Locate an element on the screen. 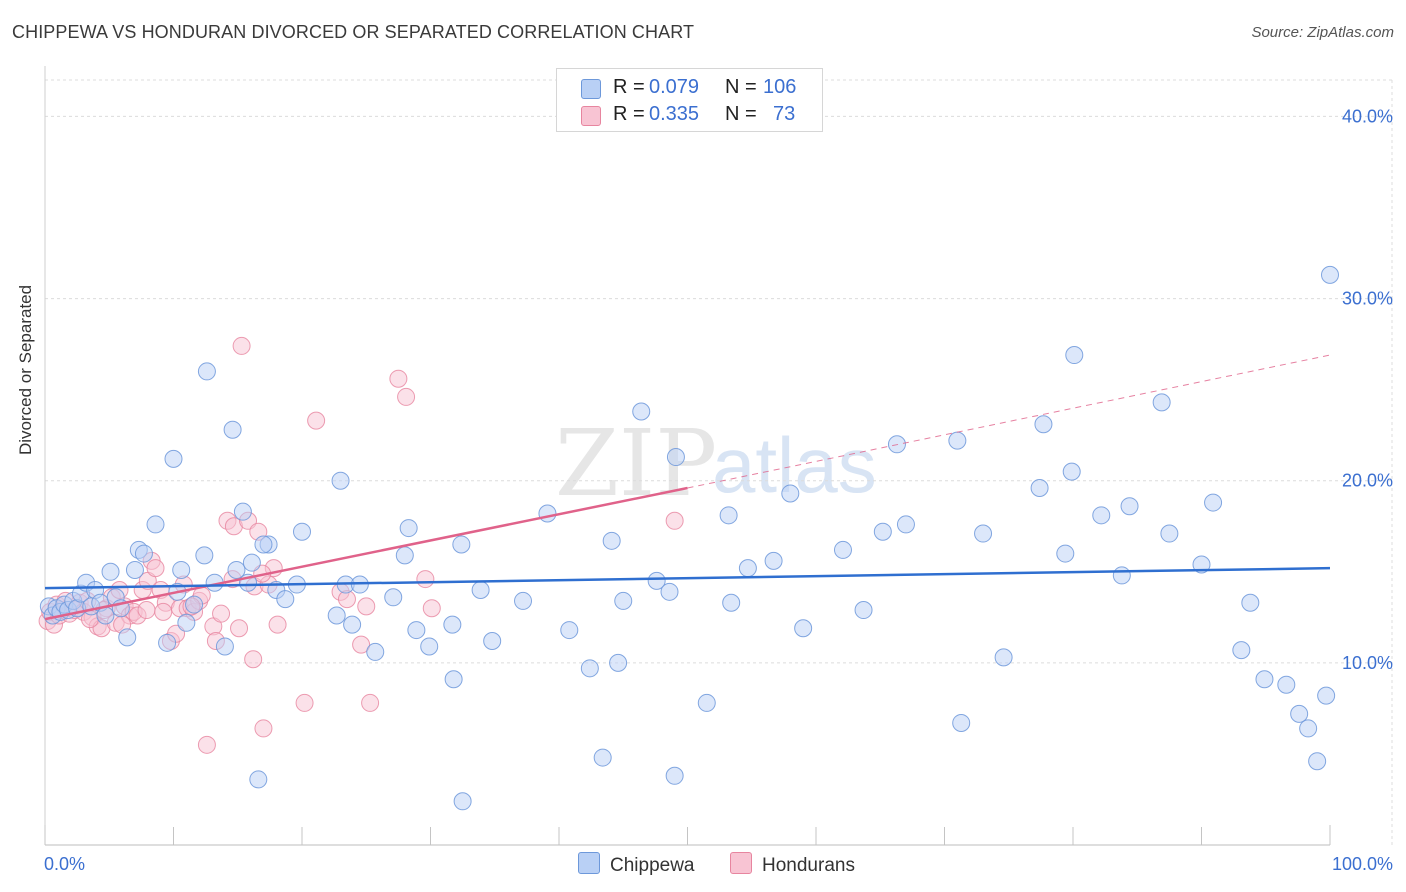 This screenshot has height=892, width=1406. correlation-legend: R = 0.079 N = 106 R = 0.335 N = 73 is located at coordinates (689, 100).